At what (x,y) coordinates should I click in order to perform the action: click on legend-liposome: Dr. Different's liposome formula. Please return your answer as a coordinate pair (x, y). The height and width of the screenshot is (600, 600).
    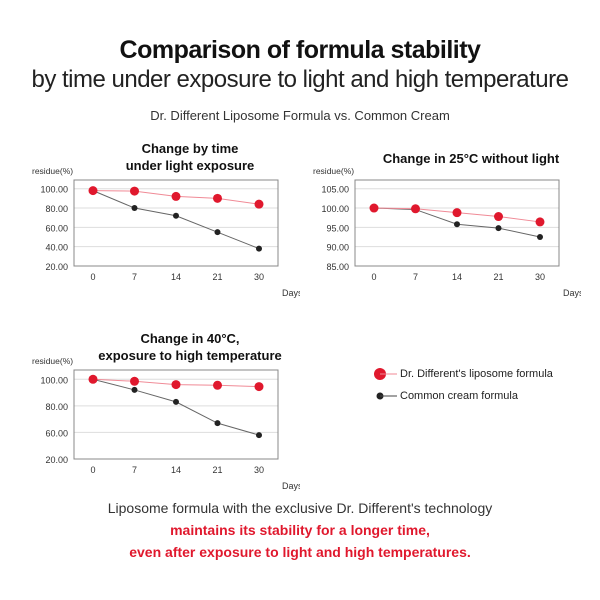
    Looking at the image, I should click on (463, 374).